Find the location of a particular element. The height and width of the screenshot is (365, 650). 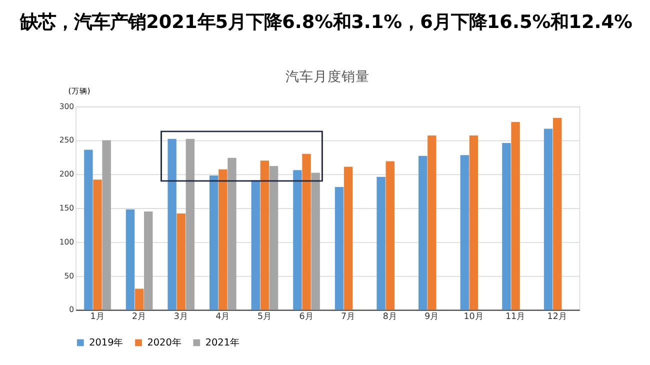

x-tick-label: 2月 is located at coordinates (139, 317).